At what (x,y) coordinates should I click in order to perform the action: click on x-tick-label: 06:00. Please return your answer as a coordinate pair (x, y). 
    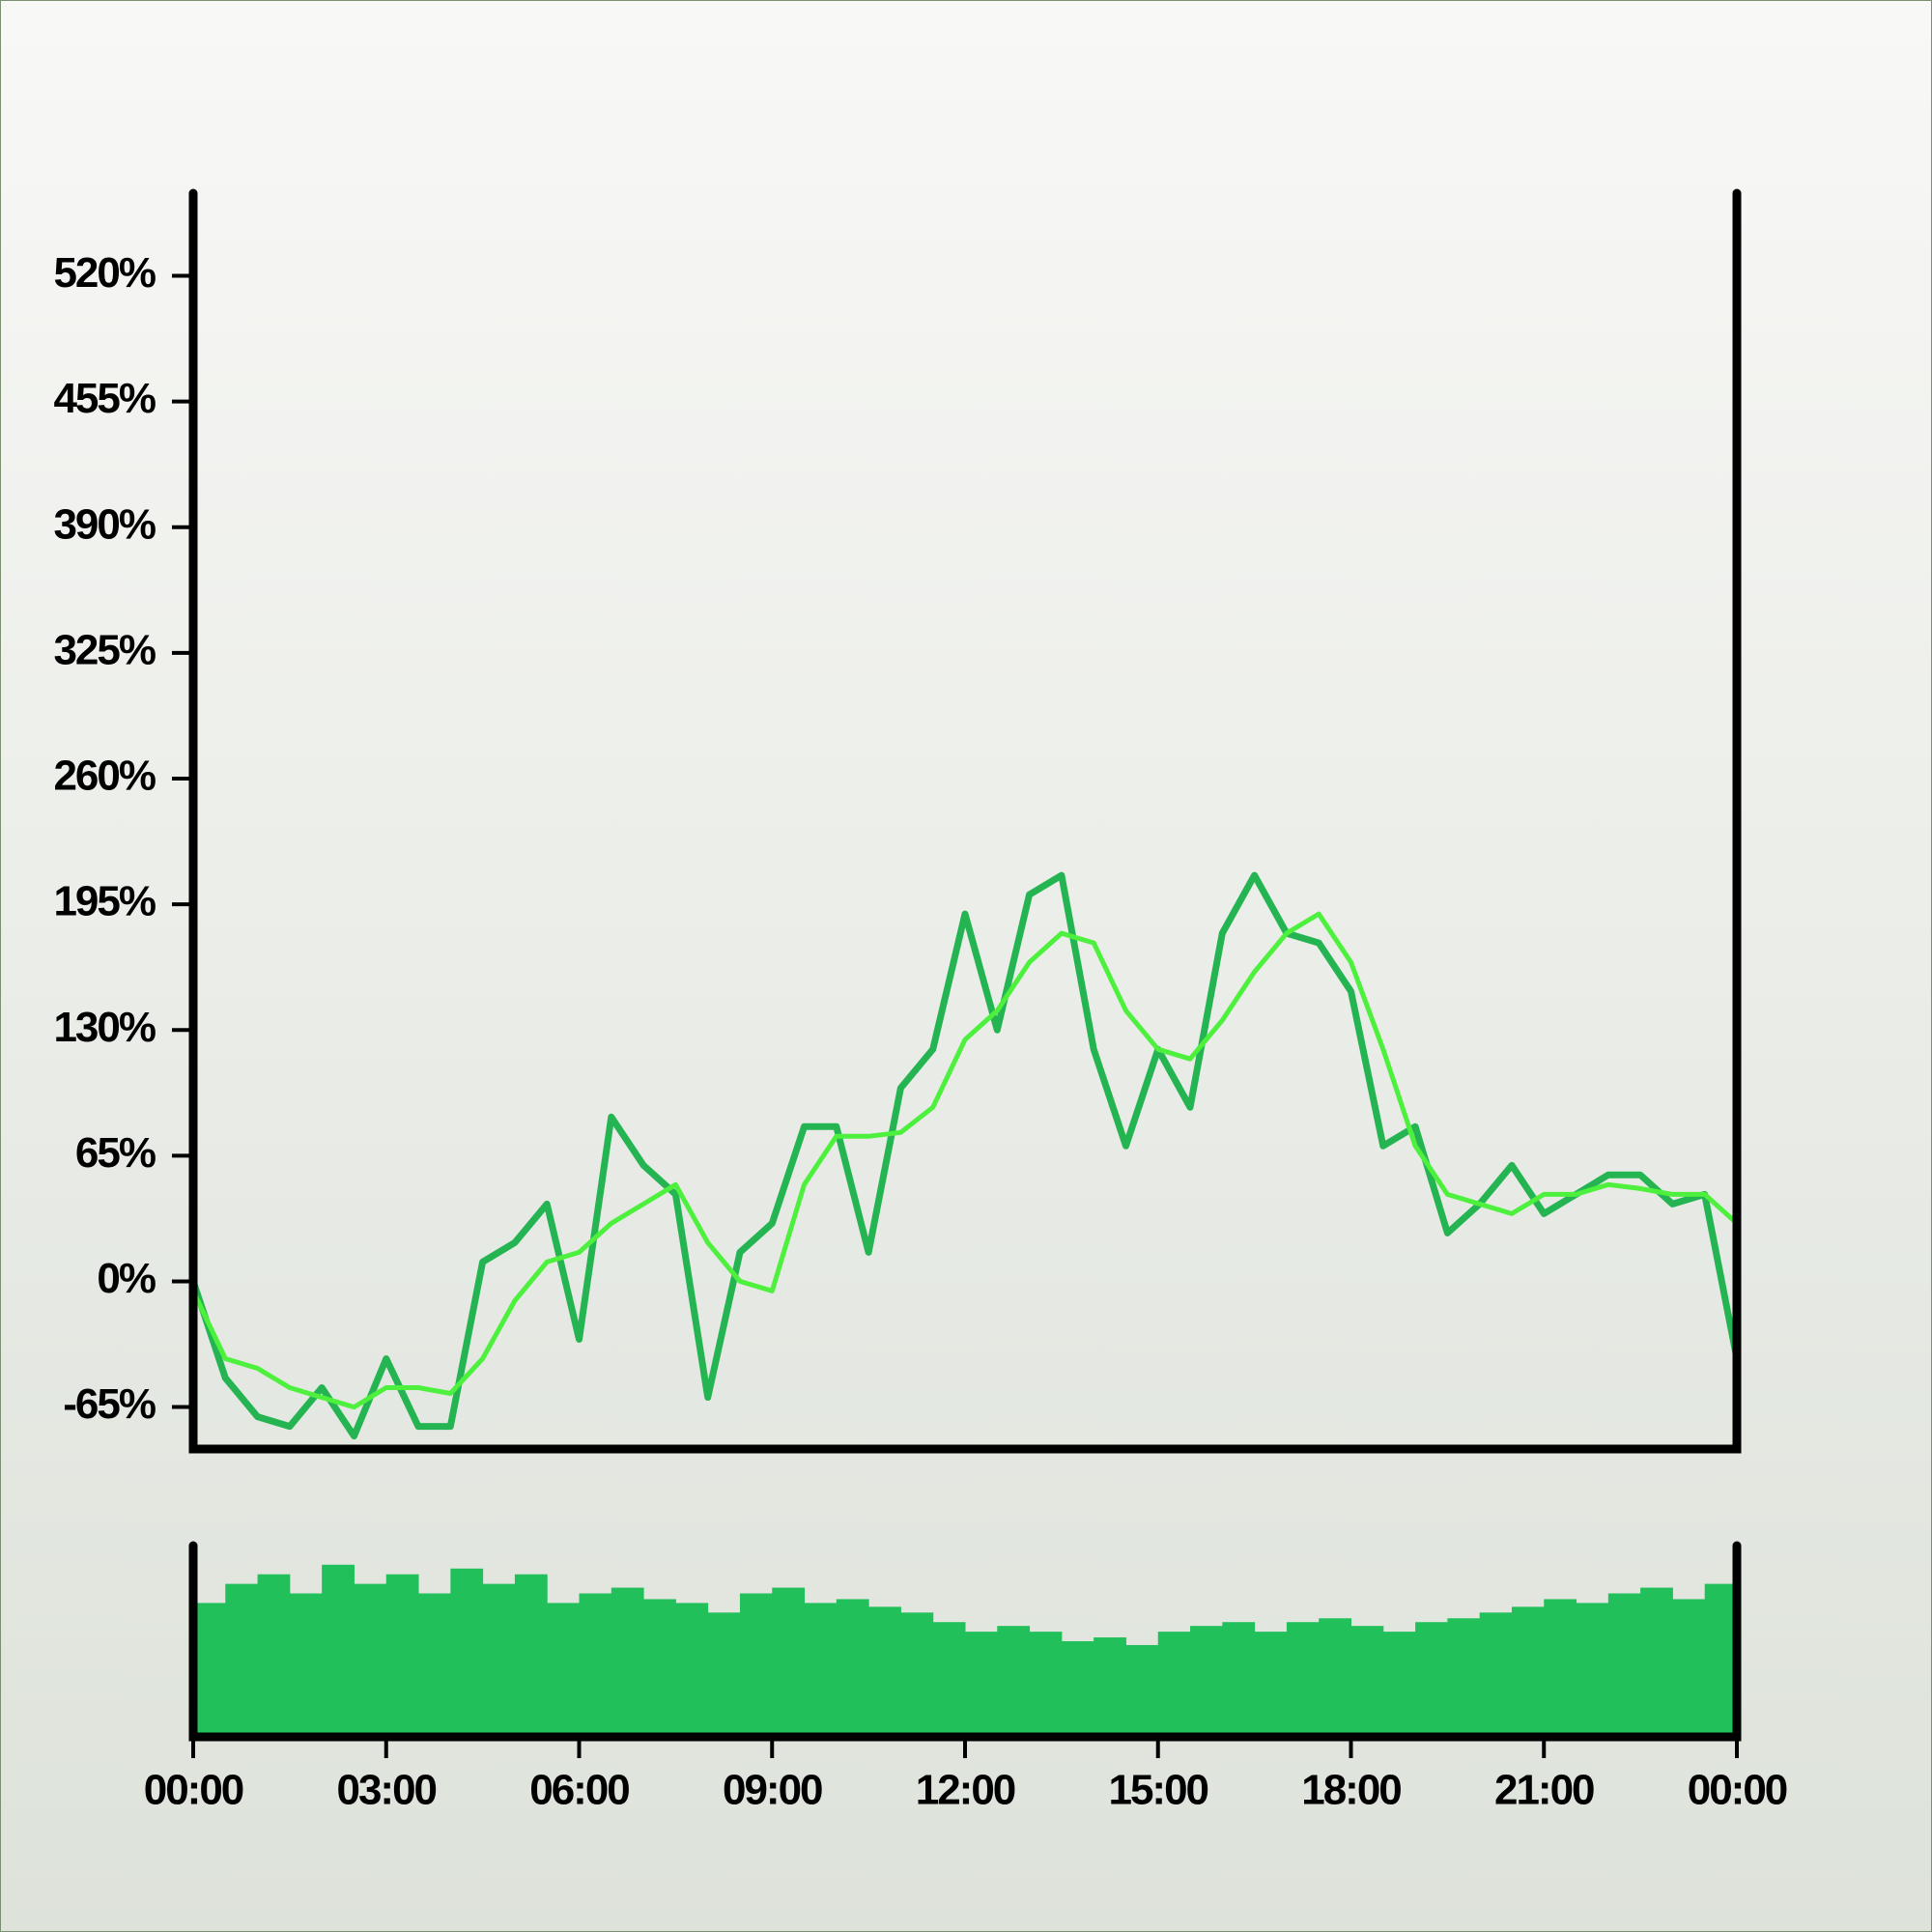
    Looking at the image, I should click on (579, 1790).